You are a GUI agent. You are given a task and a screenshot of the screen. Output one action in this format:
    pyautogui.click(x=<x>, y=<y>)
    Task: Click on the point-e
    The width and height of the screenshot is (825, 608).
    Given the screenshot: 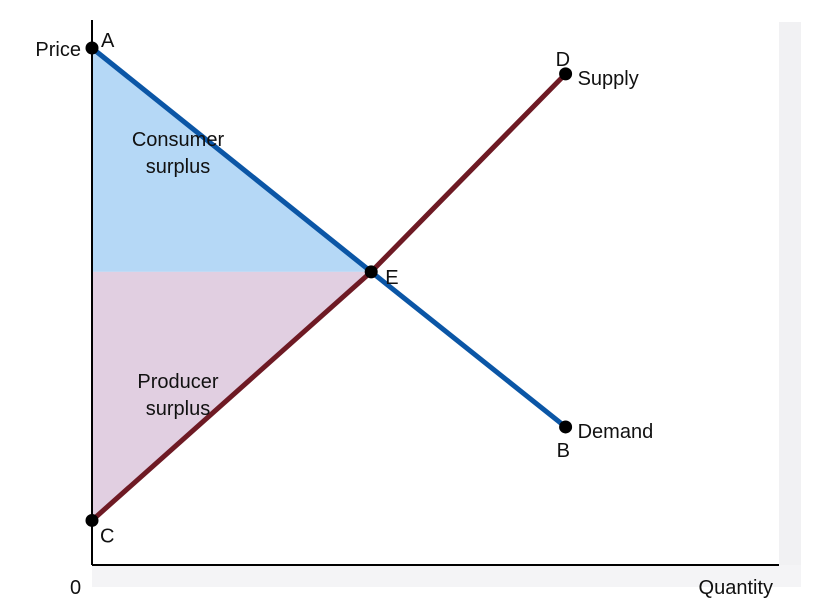 What is the action you would take?
    pyautogui.click(x=371, y=272)
    